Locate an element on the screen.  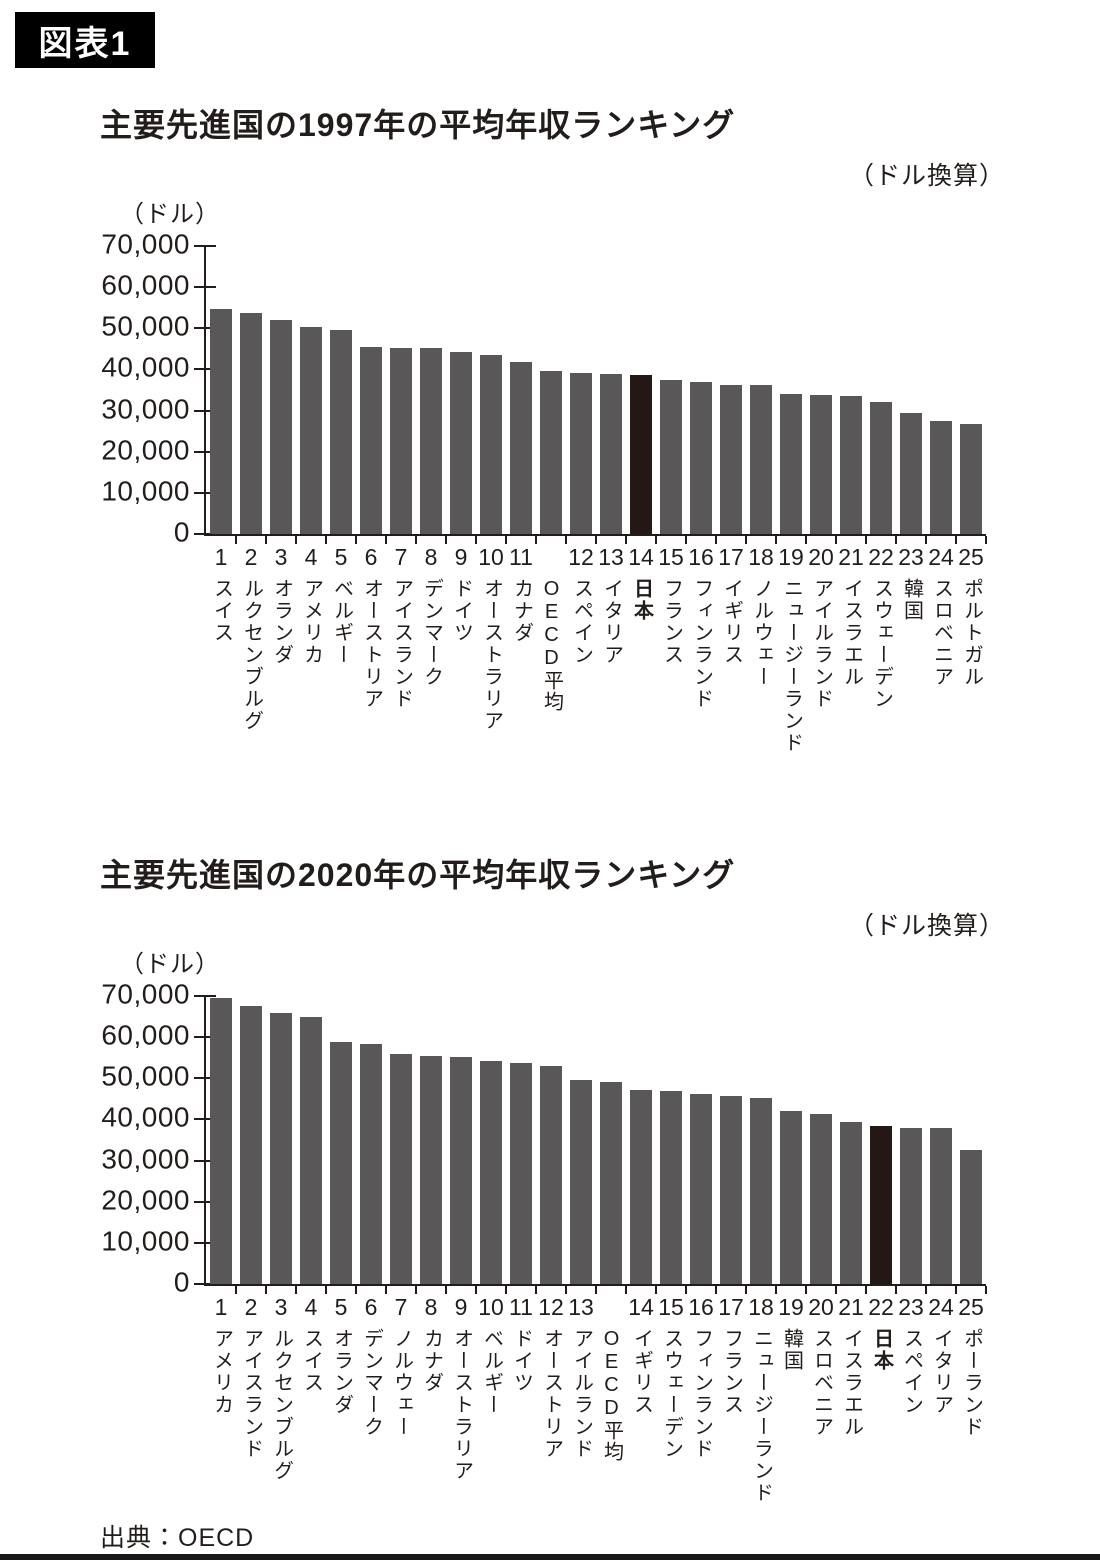
bars-row is located at coordinates (596, 1145).